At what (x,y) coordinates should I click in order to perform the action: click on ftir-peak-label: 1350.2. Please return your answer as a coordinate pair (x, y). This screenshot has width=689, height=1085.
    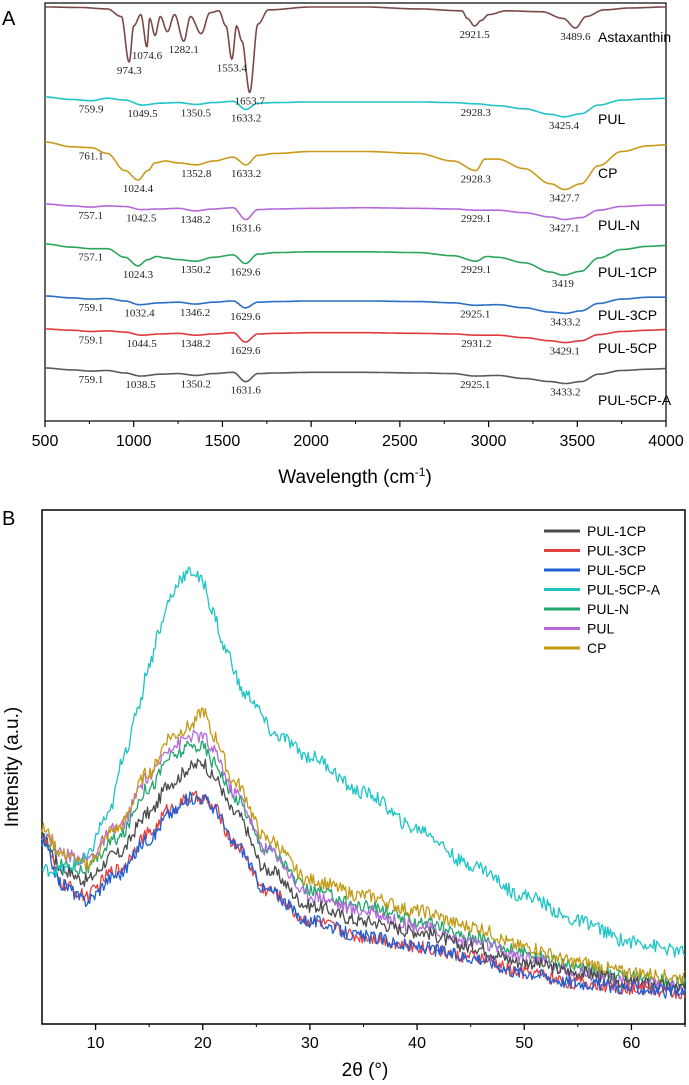
    Looking at the image, I should click on (196, 270).